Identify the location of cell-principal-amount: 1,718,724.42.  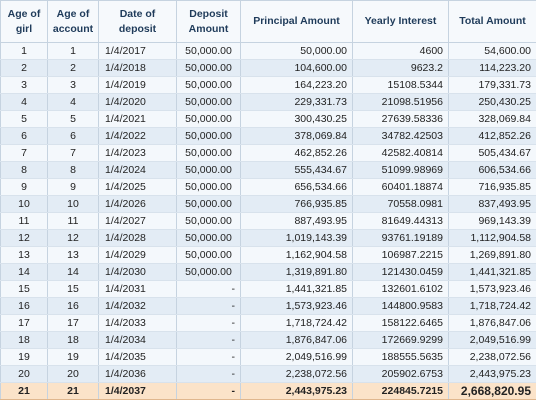
(296, 323).